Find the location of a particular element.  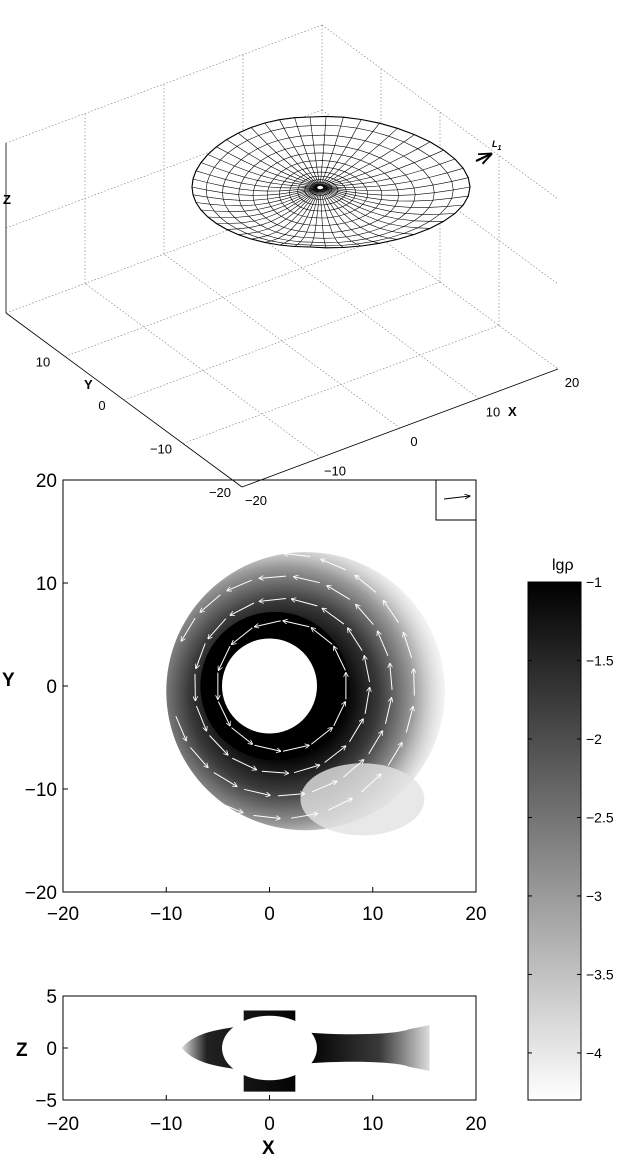

x-tick-3d: 20 is located at coordinates (572, 382).